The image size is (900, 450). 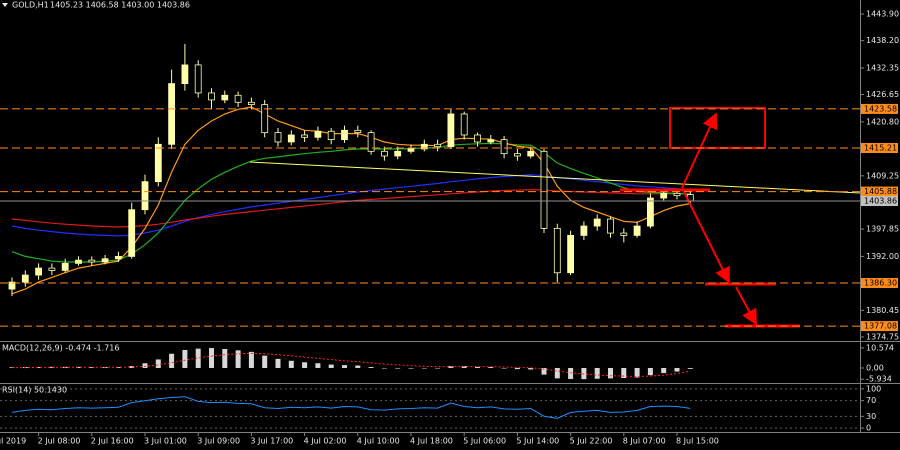 I want to click on panel-title: MACD(12,26,9) -0.474 -1.716, so click(x=60, y=348).